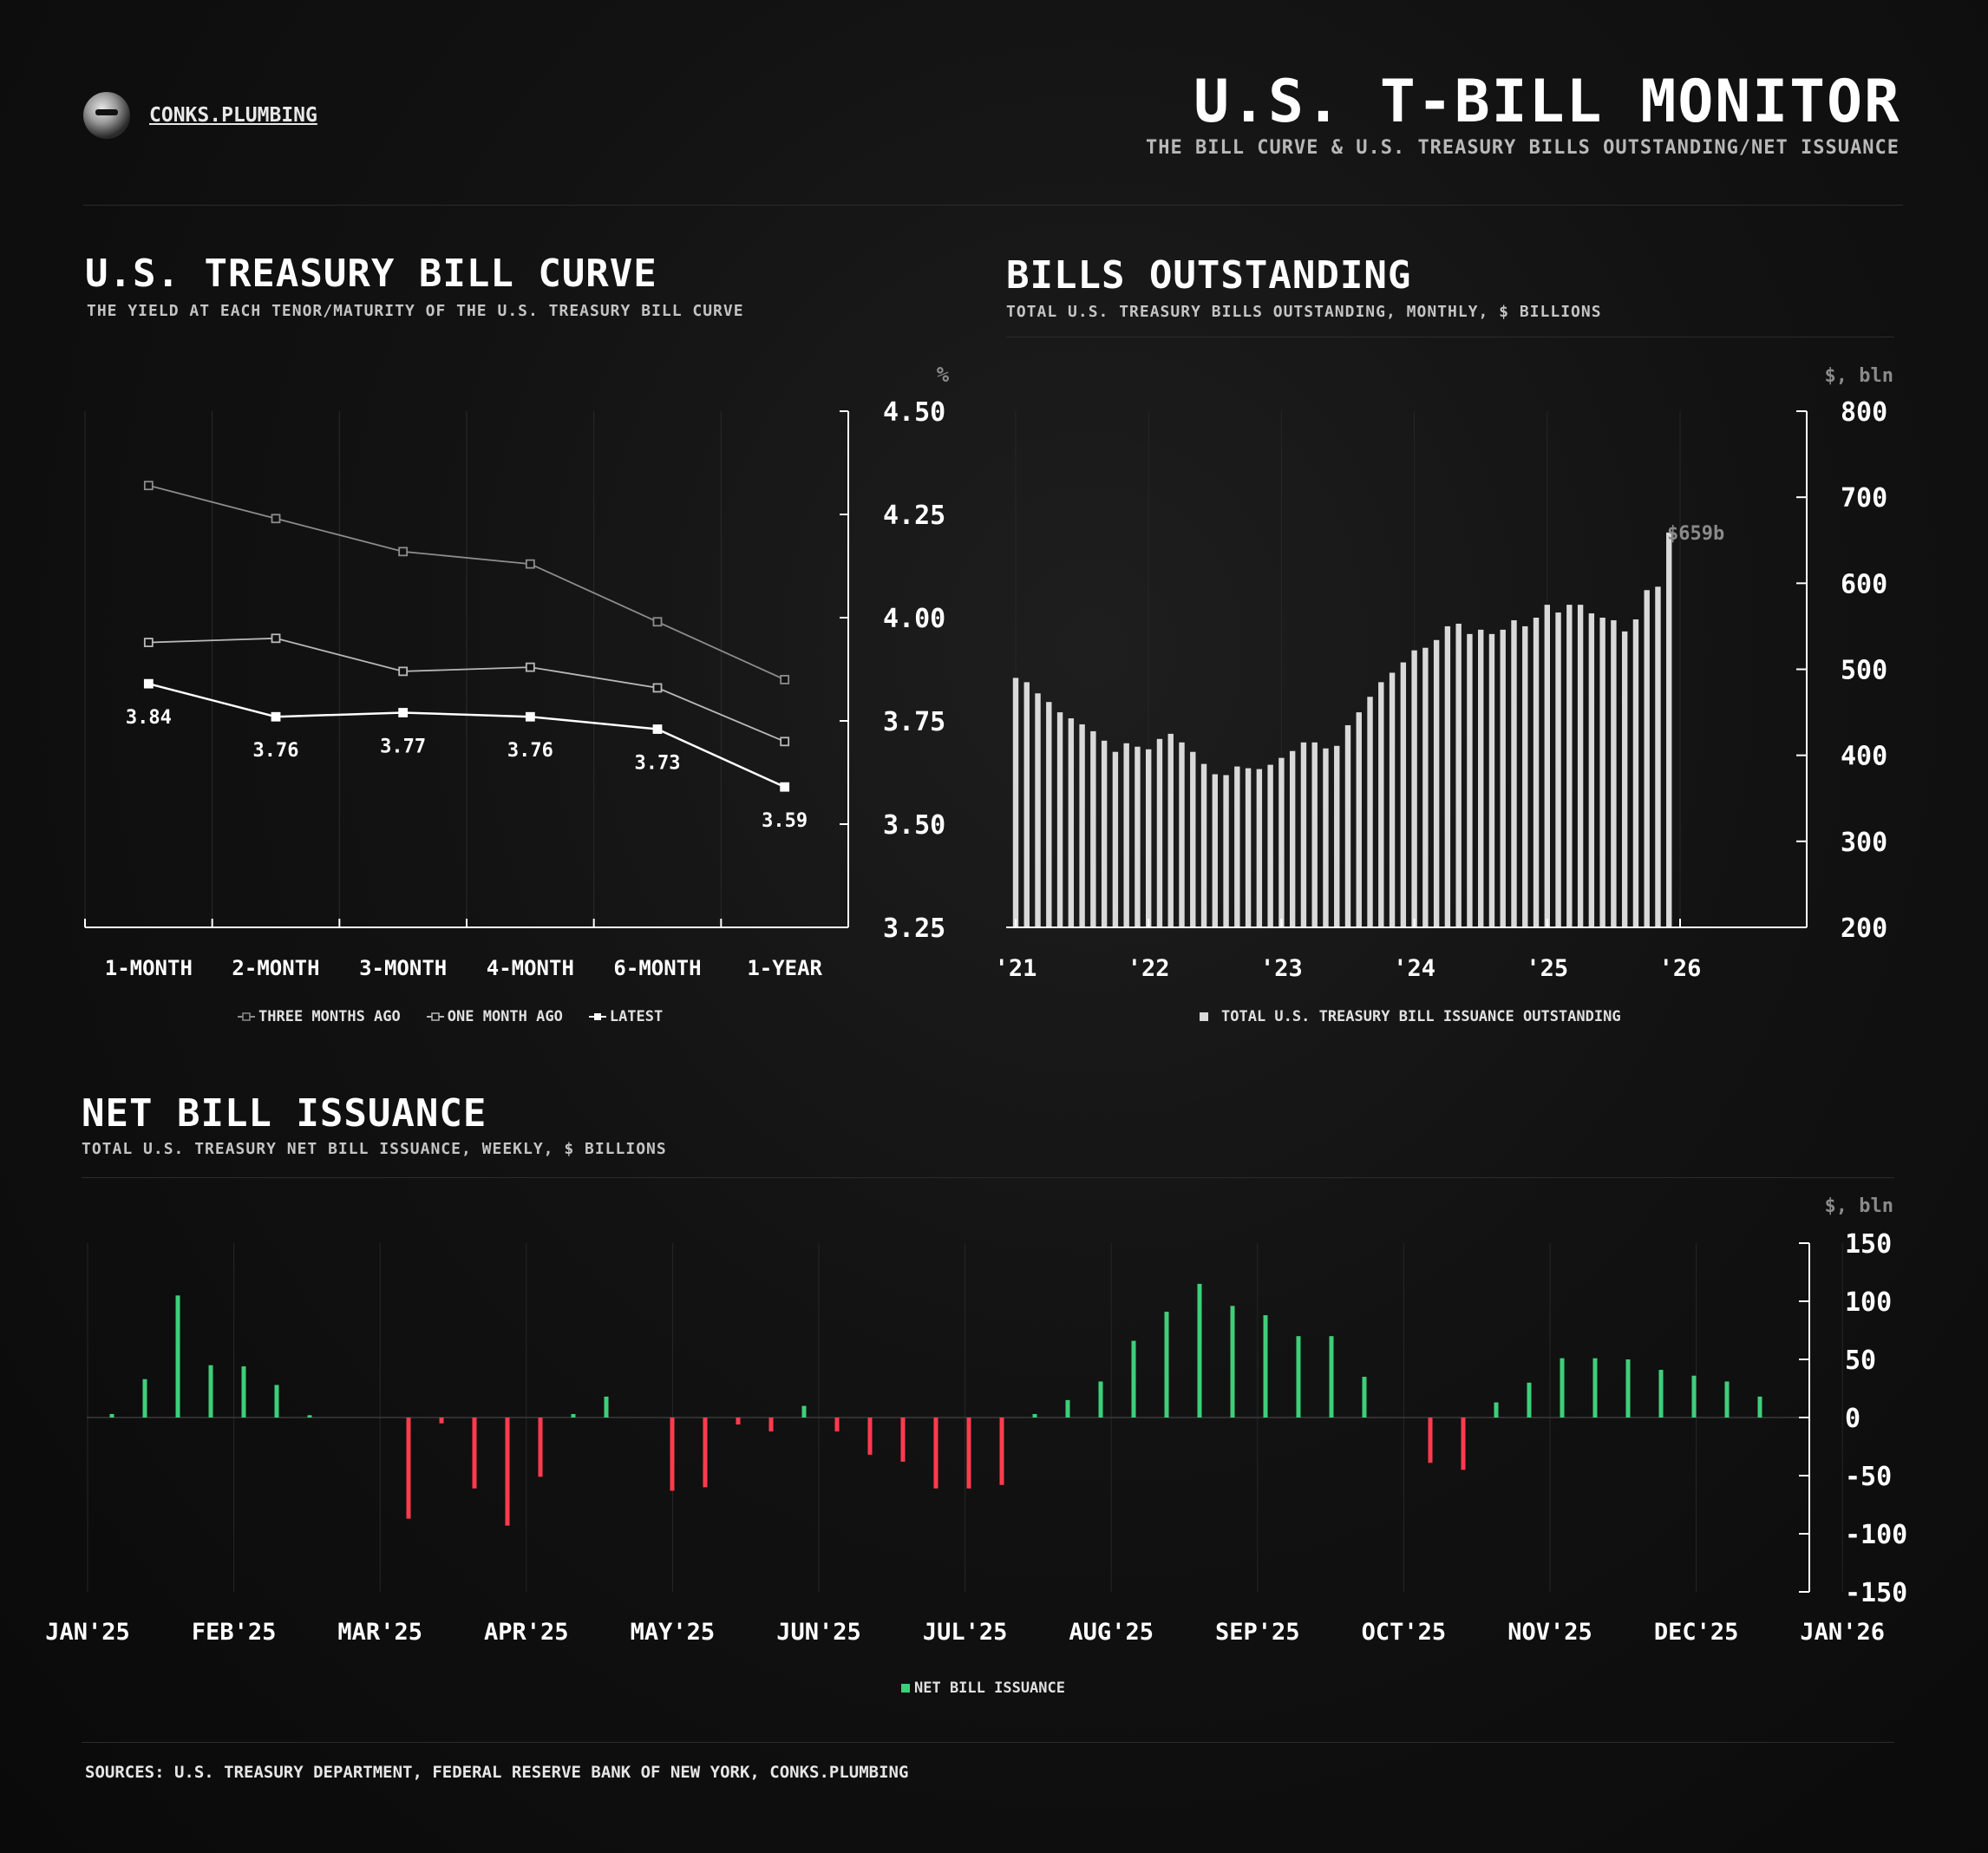  I want to click on x-tick-label: JAN'25, so click(87, 1632).